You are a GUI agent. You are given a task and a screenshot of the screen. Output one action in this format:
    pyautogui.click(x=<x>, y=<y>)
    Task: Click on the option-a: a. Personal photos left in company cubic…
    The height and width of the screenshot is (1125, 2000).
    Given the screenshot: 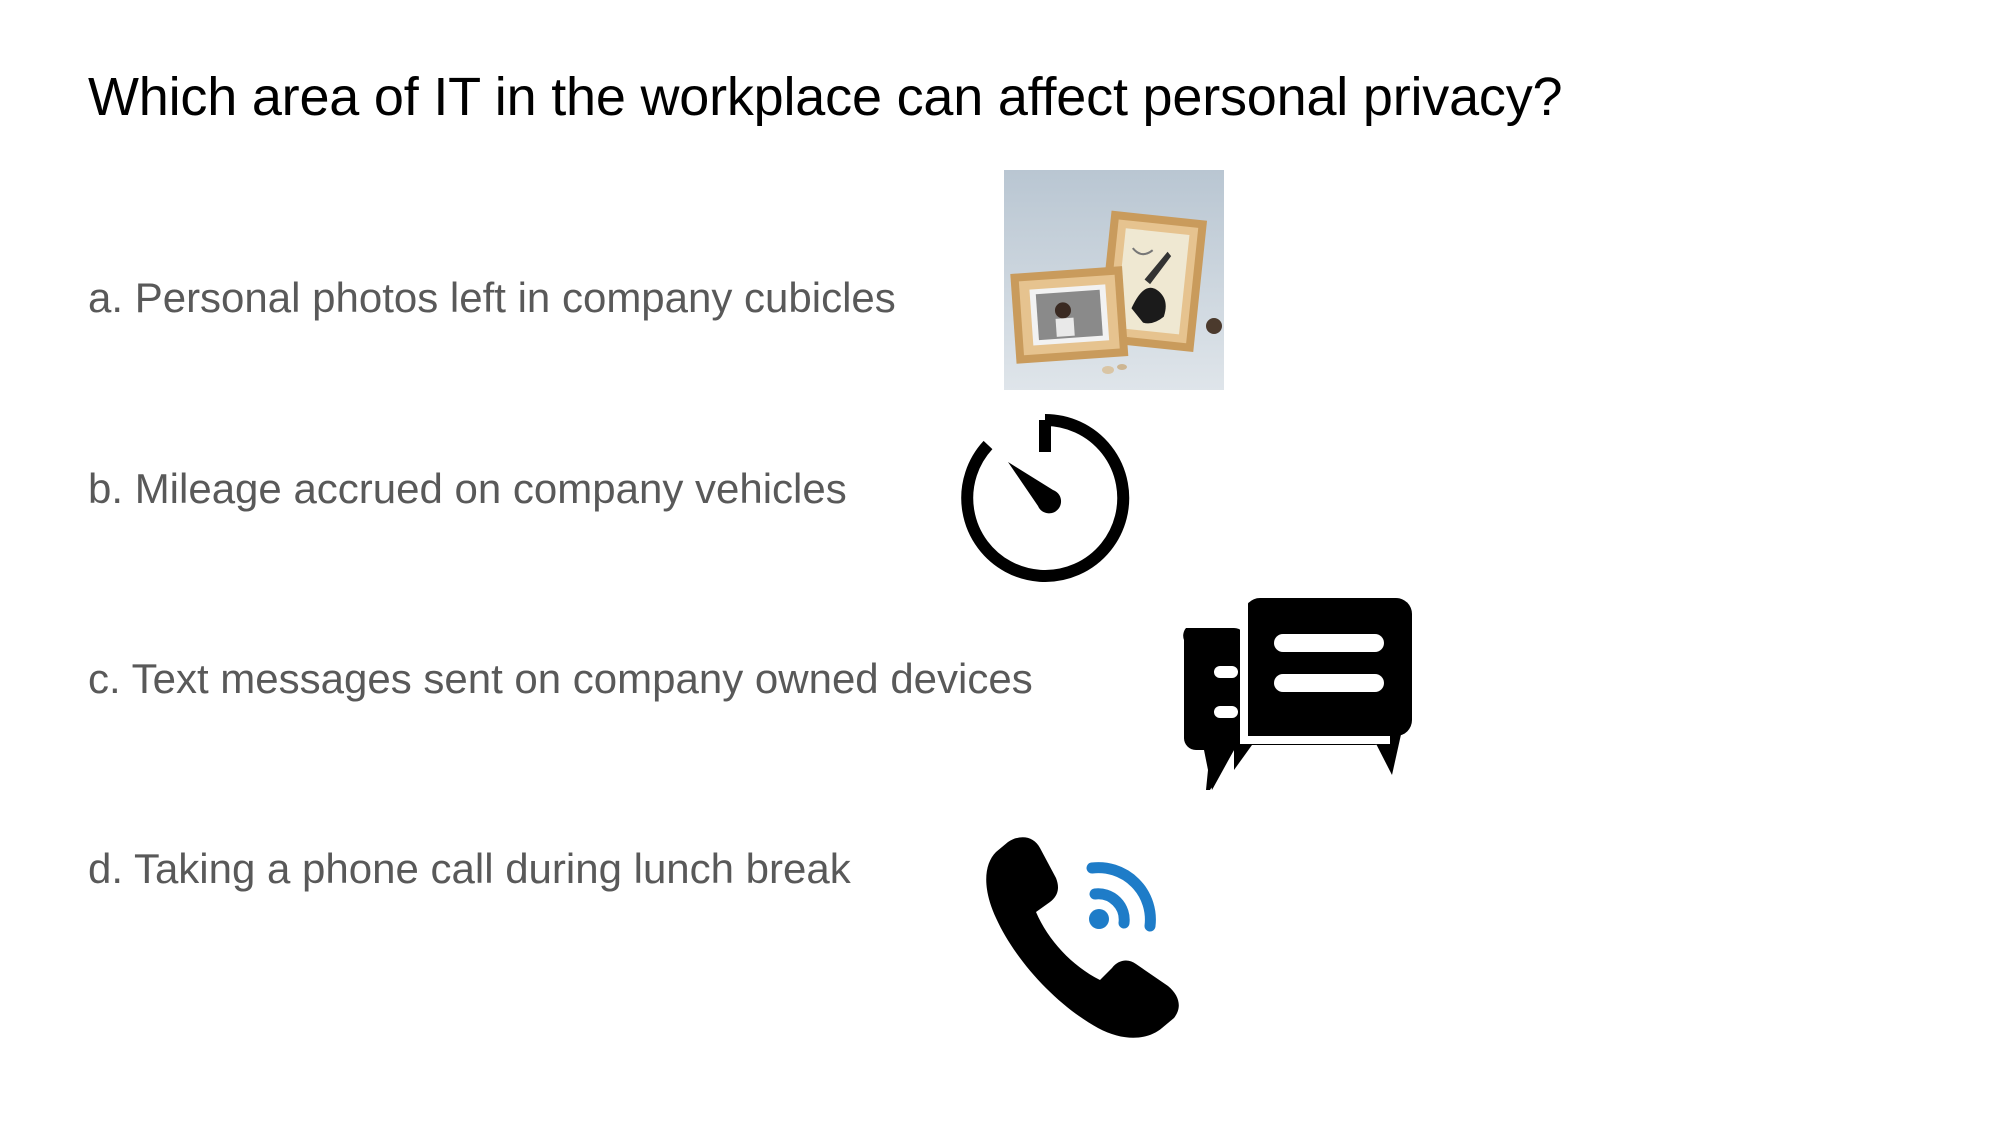 What is the action you would take?
    pyautogui.click(x=492, y=297)
    